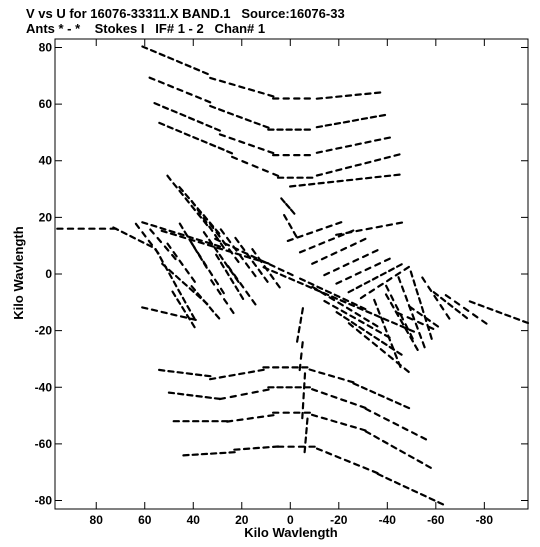  What do you see at coordinates (242, 520) in the screenshot?
I see `x-tick-label: 20` at bounding box center [242, 520].